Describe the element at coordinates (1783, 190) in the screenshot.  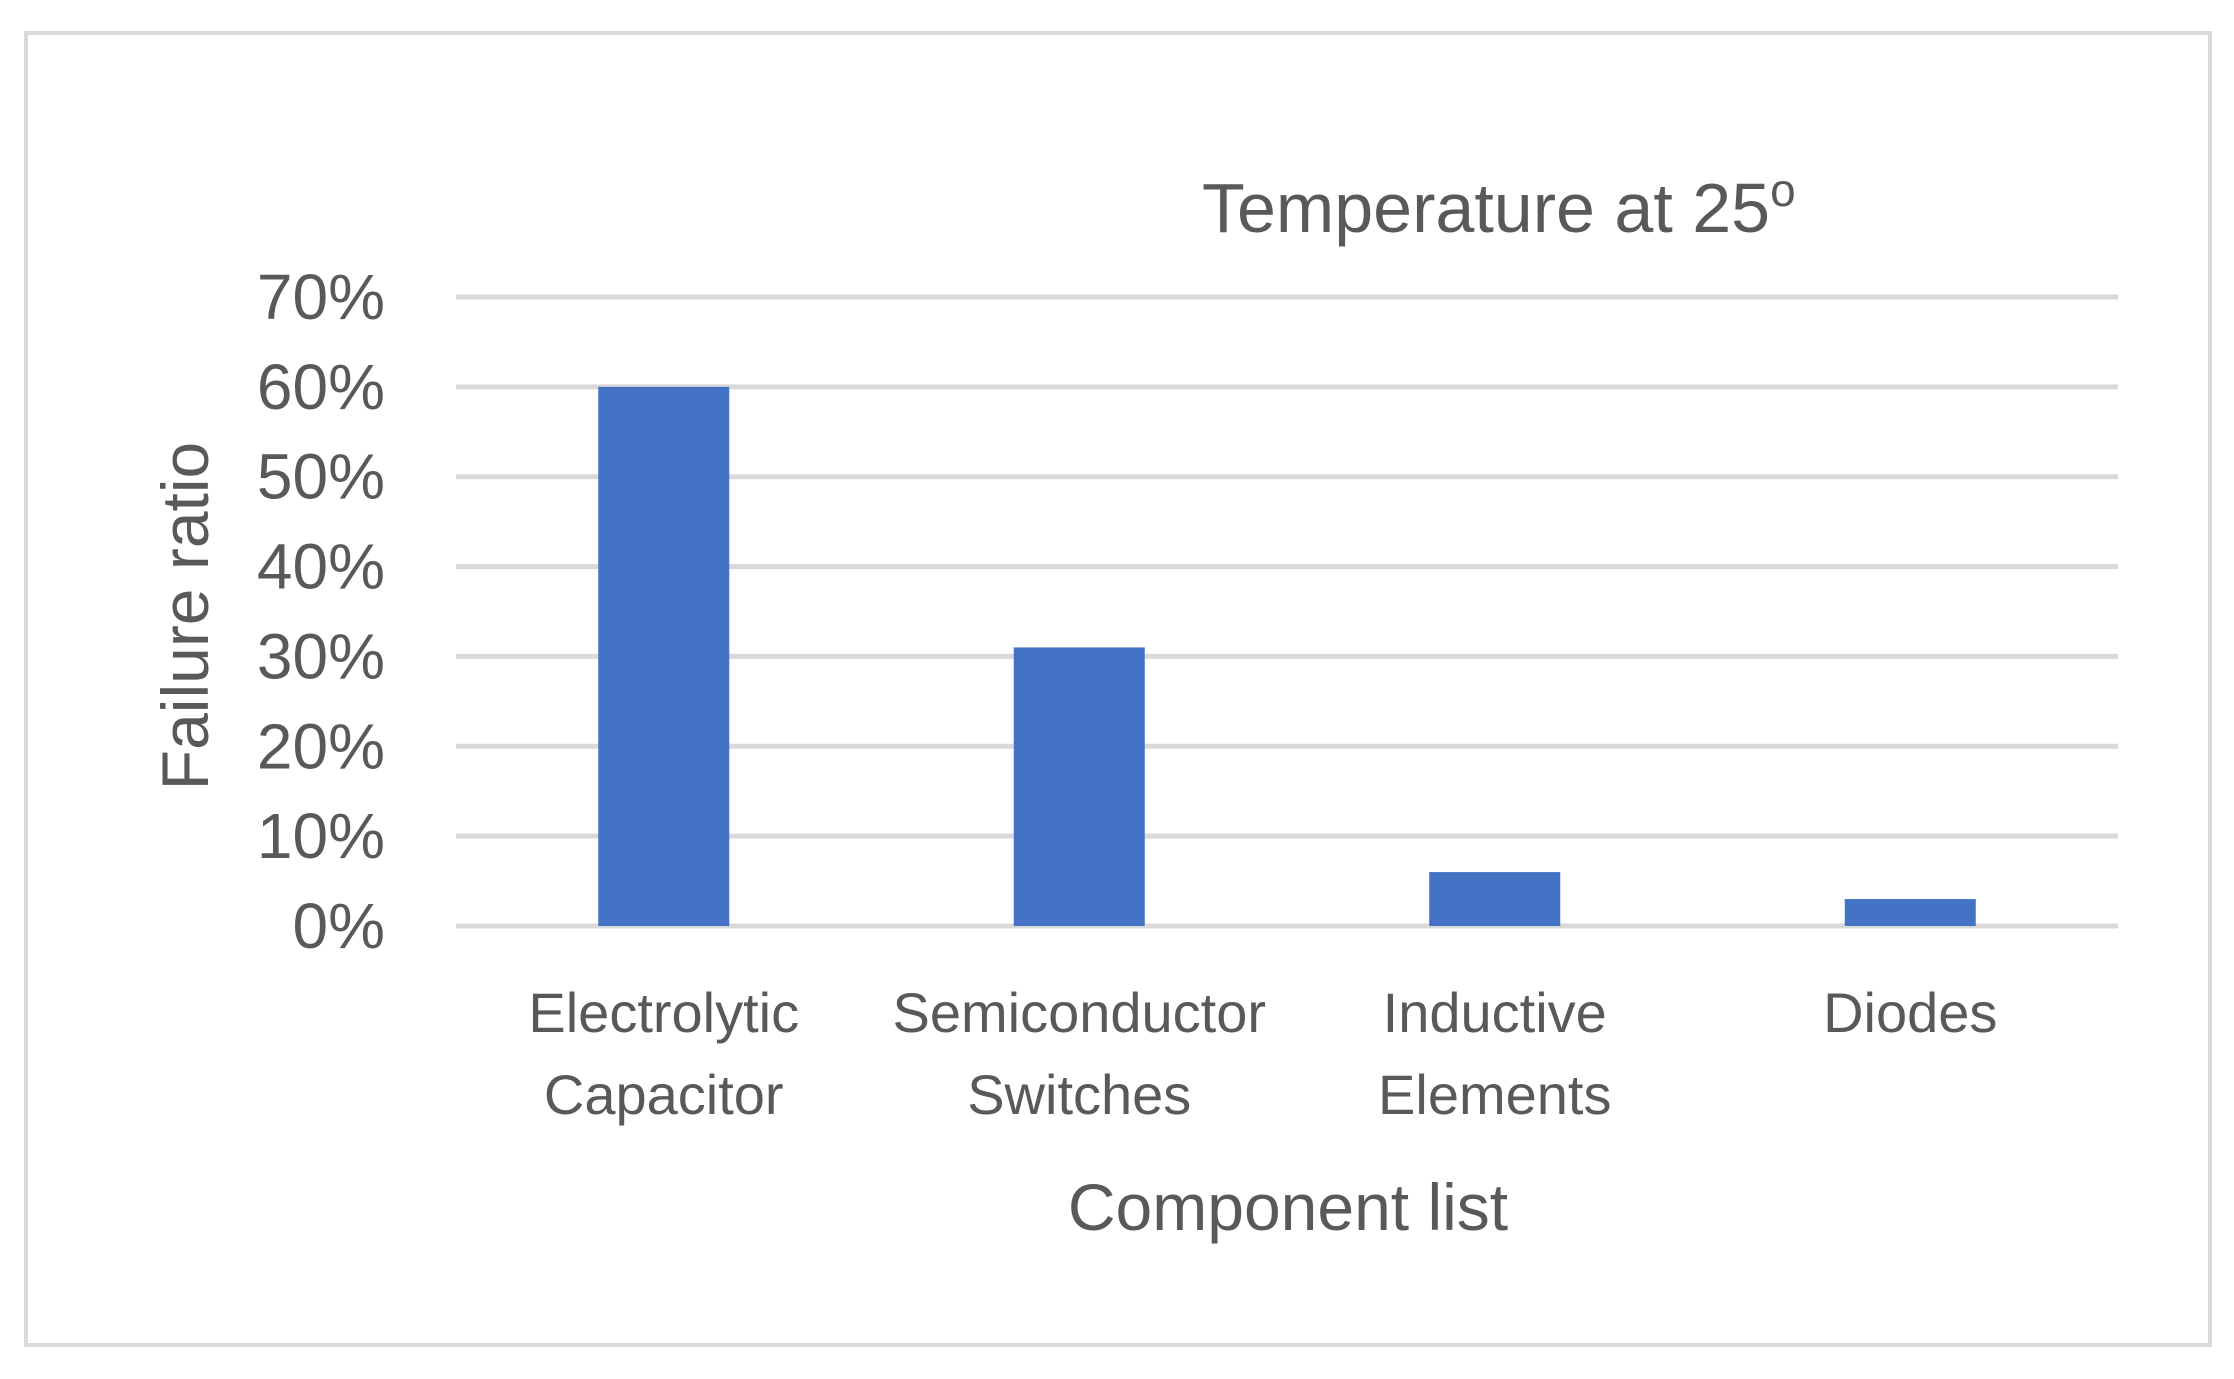
I see `chart-title-superscript: o` at that location.